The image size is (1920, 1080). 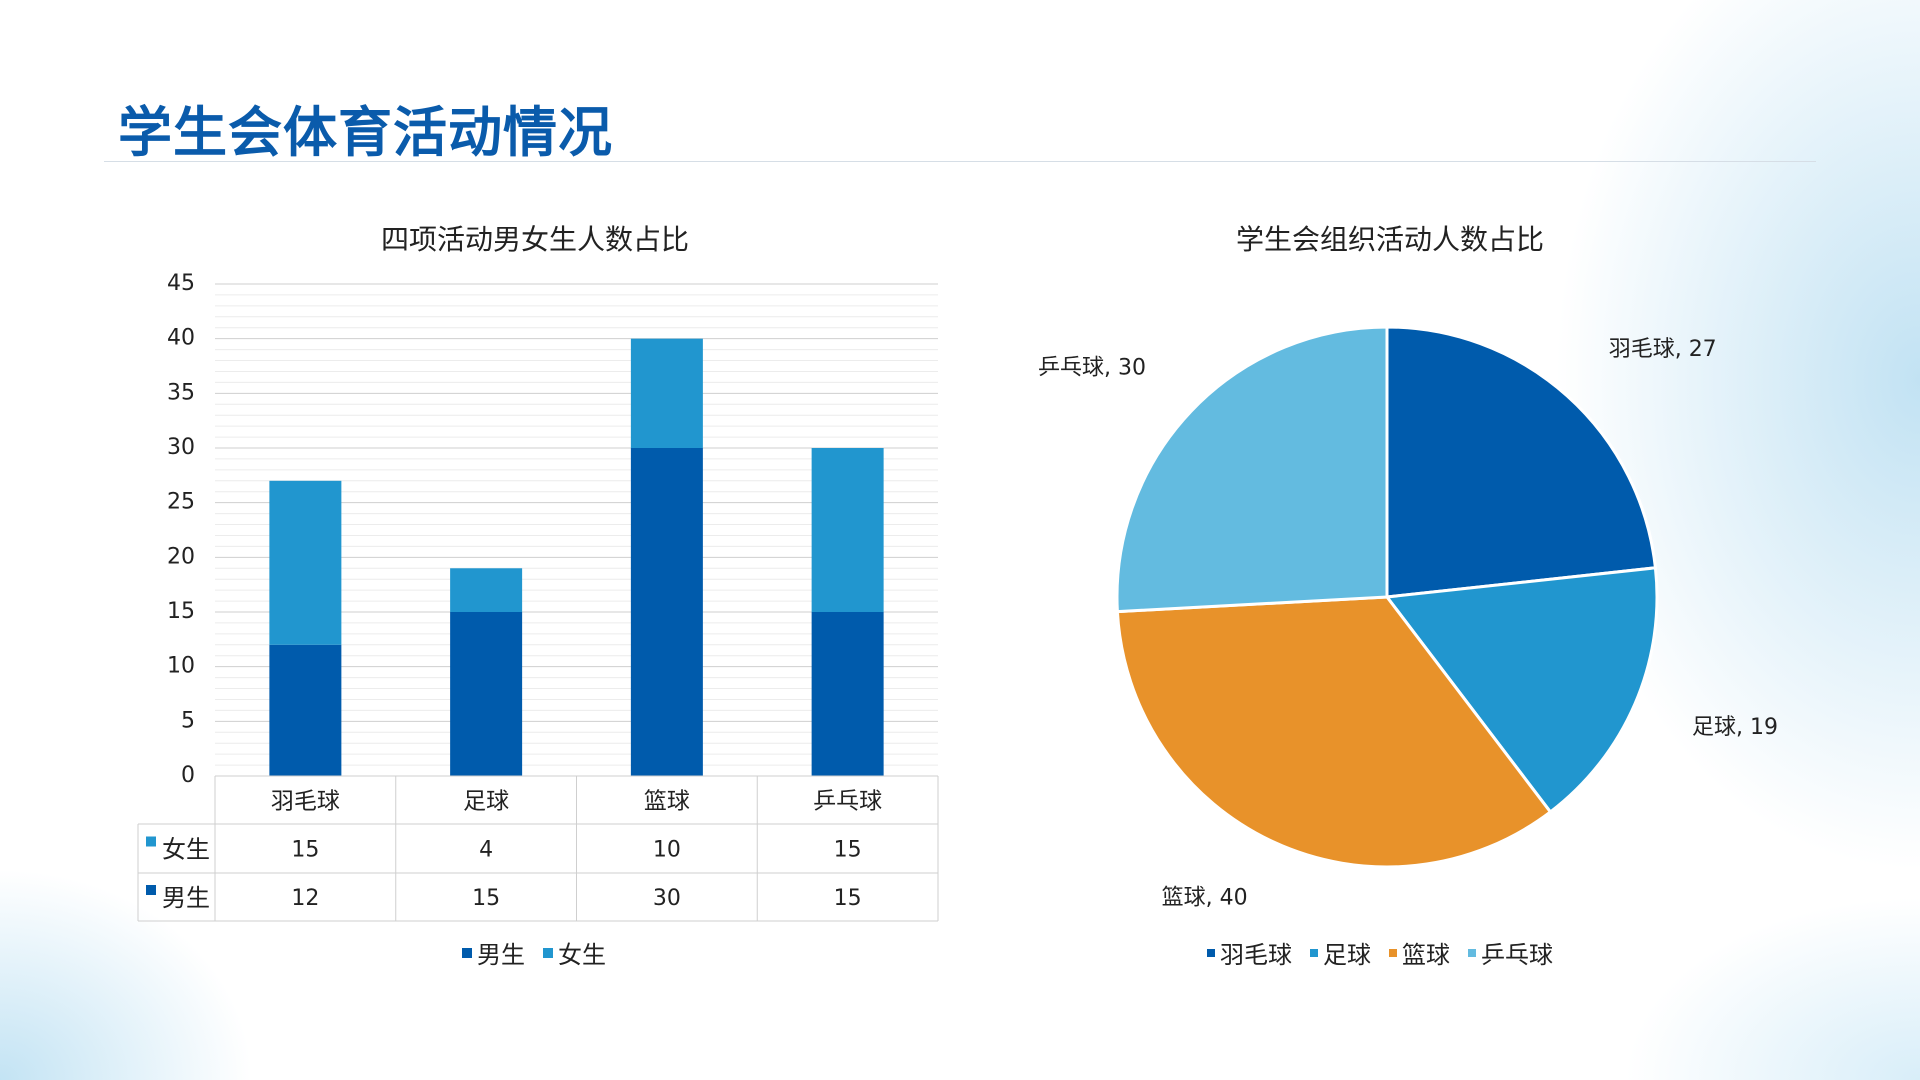 I want to click on table-value-cell: 4, so click(x=486, y=850).